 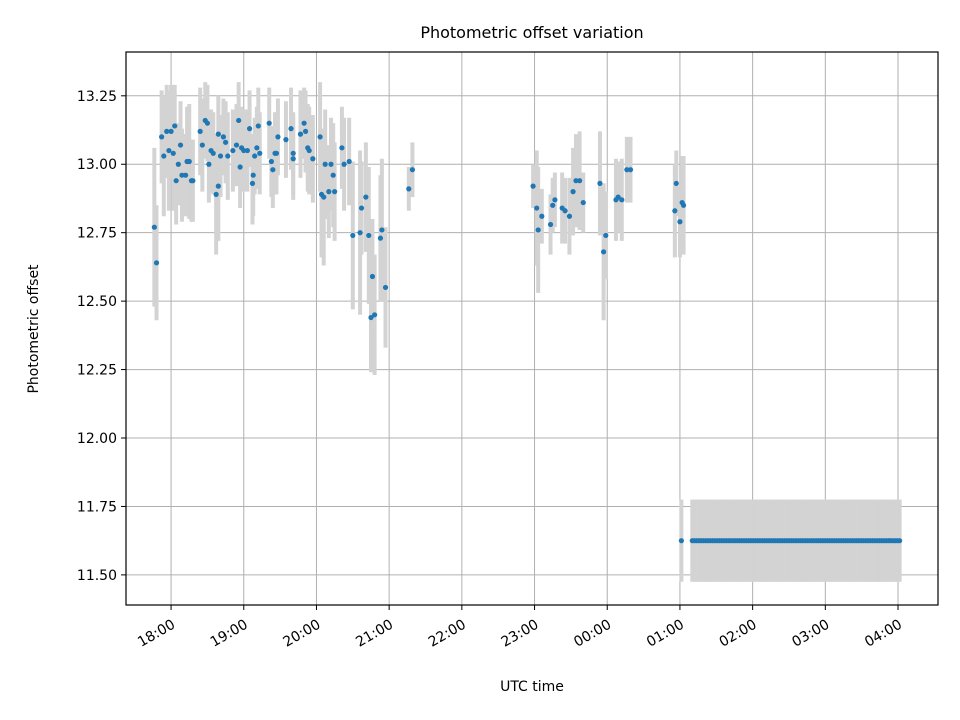 I want to click on x-tick-label: 01:00, so click(x=665, y=634).